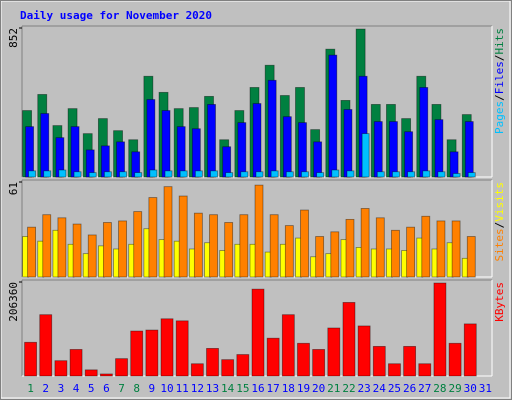 The image size is (512, 400). Describe the element at coordinates (228, 388) in the screenshot. I see `x-tick-label: 14` at that location.